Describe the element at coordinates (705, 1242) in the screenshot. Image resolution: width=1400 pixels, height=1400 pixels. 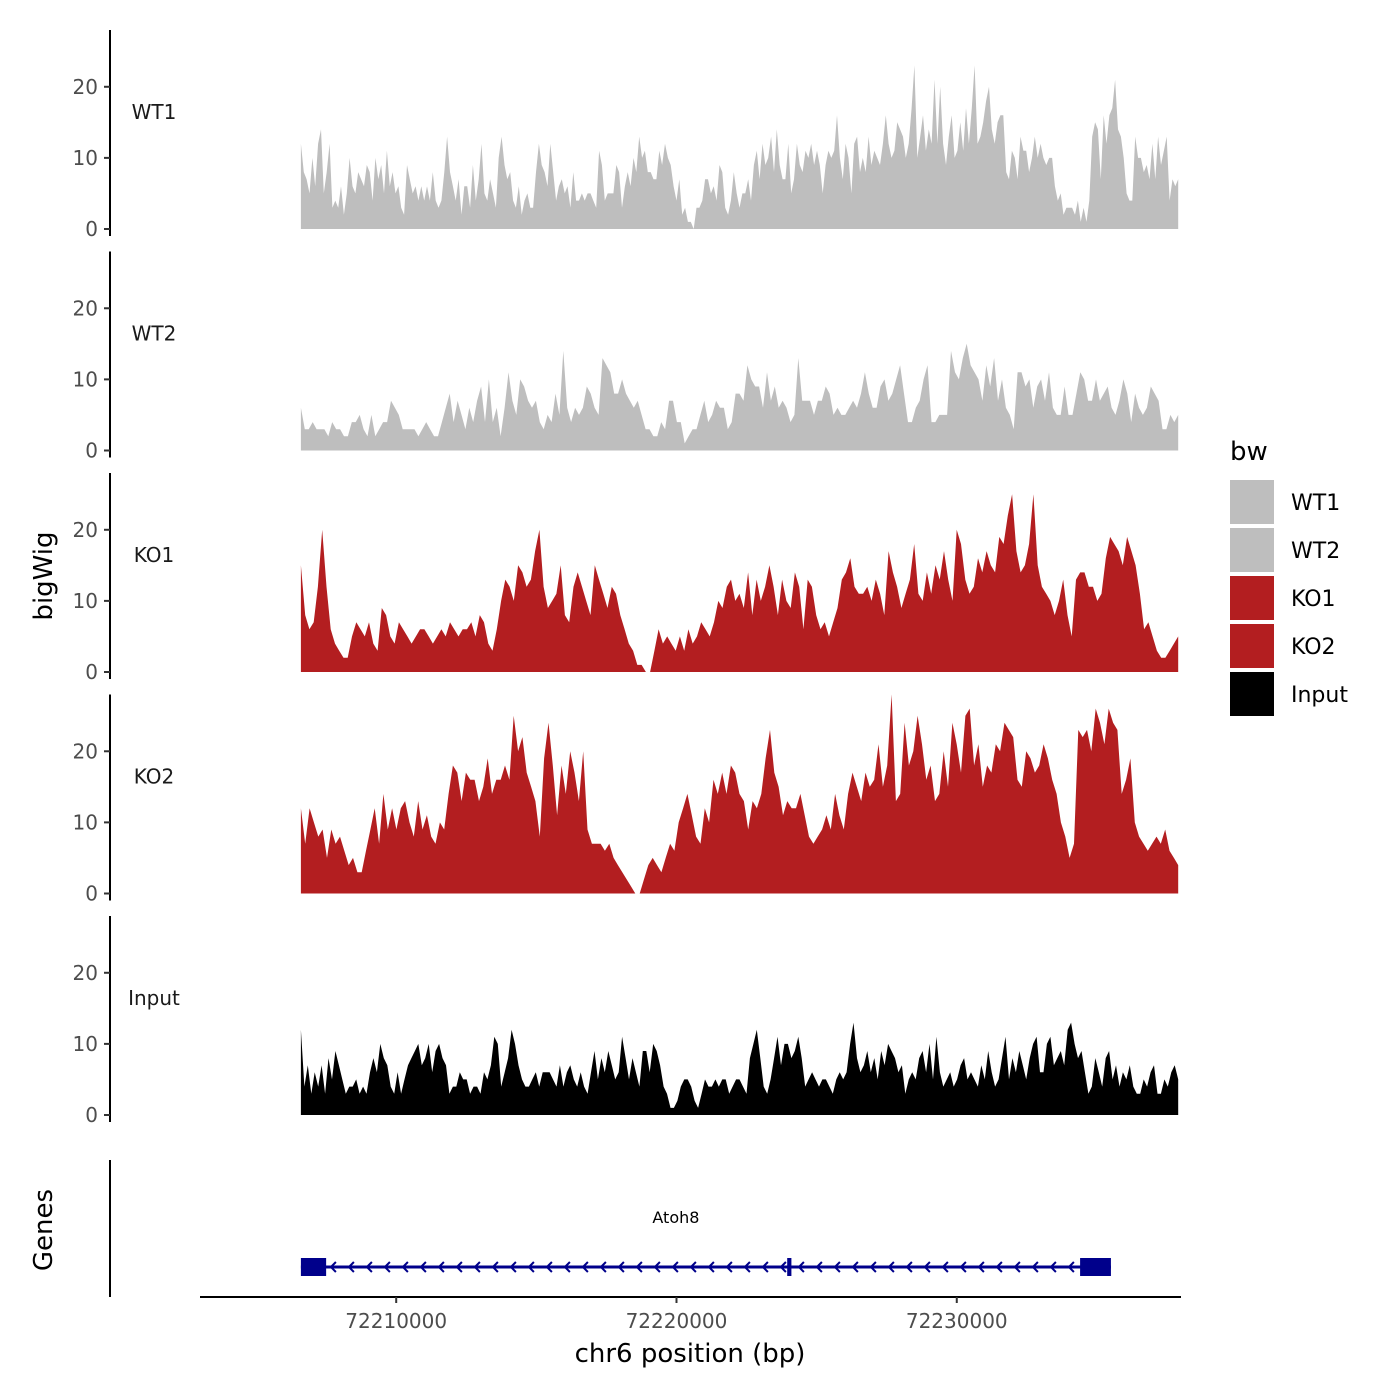
I see `gene-marks: Atoh8` at that location.